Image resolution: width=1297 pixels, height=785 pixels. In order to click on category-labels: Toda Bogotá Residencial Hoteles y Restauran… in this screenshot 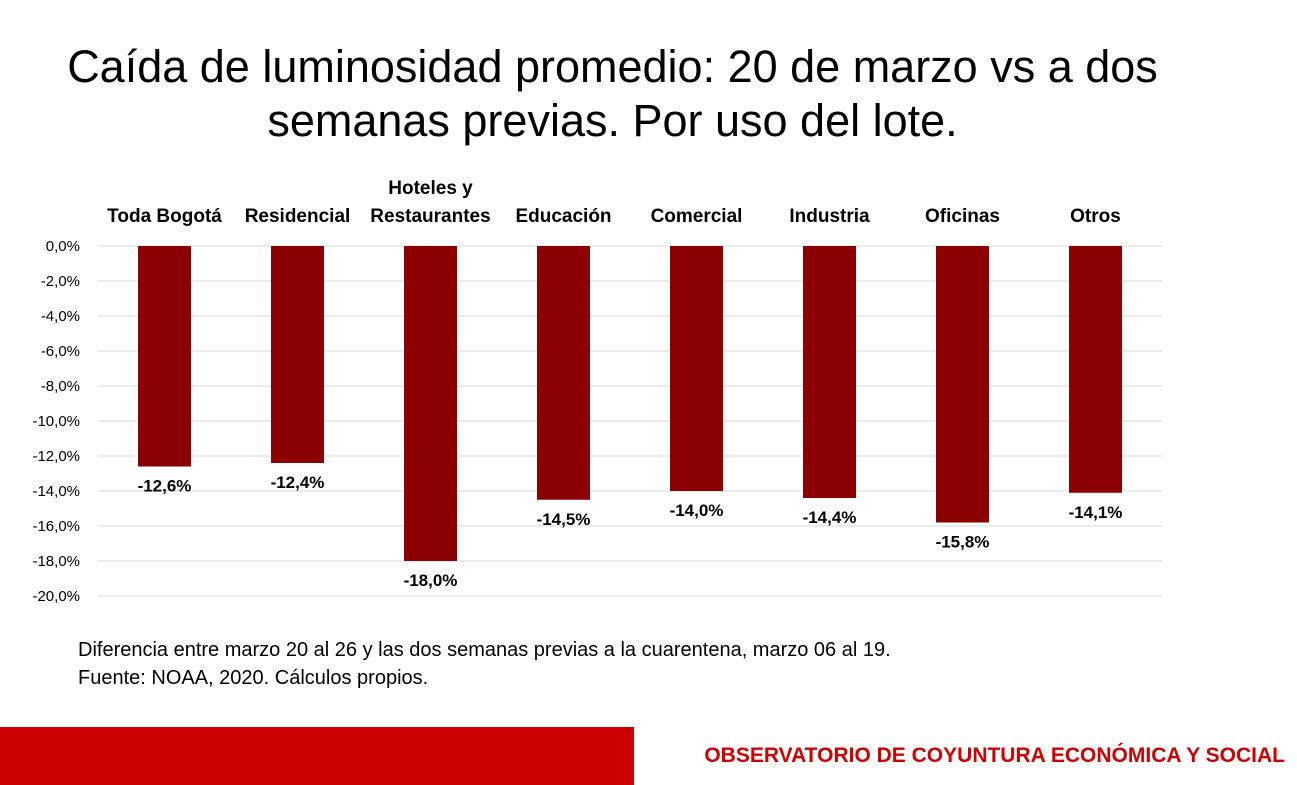, I will do `click(614, 202)`.